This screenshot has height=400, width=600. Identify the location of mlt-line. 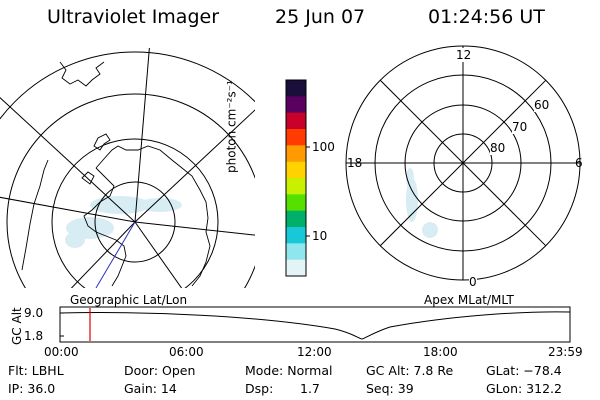
(463, 163).